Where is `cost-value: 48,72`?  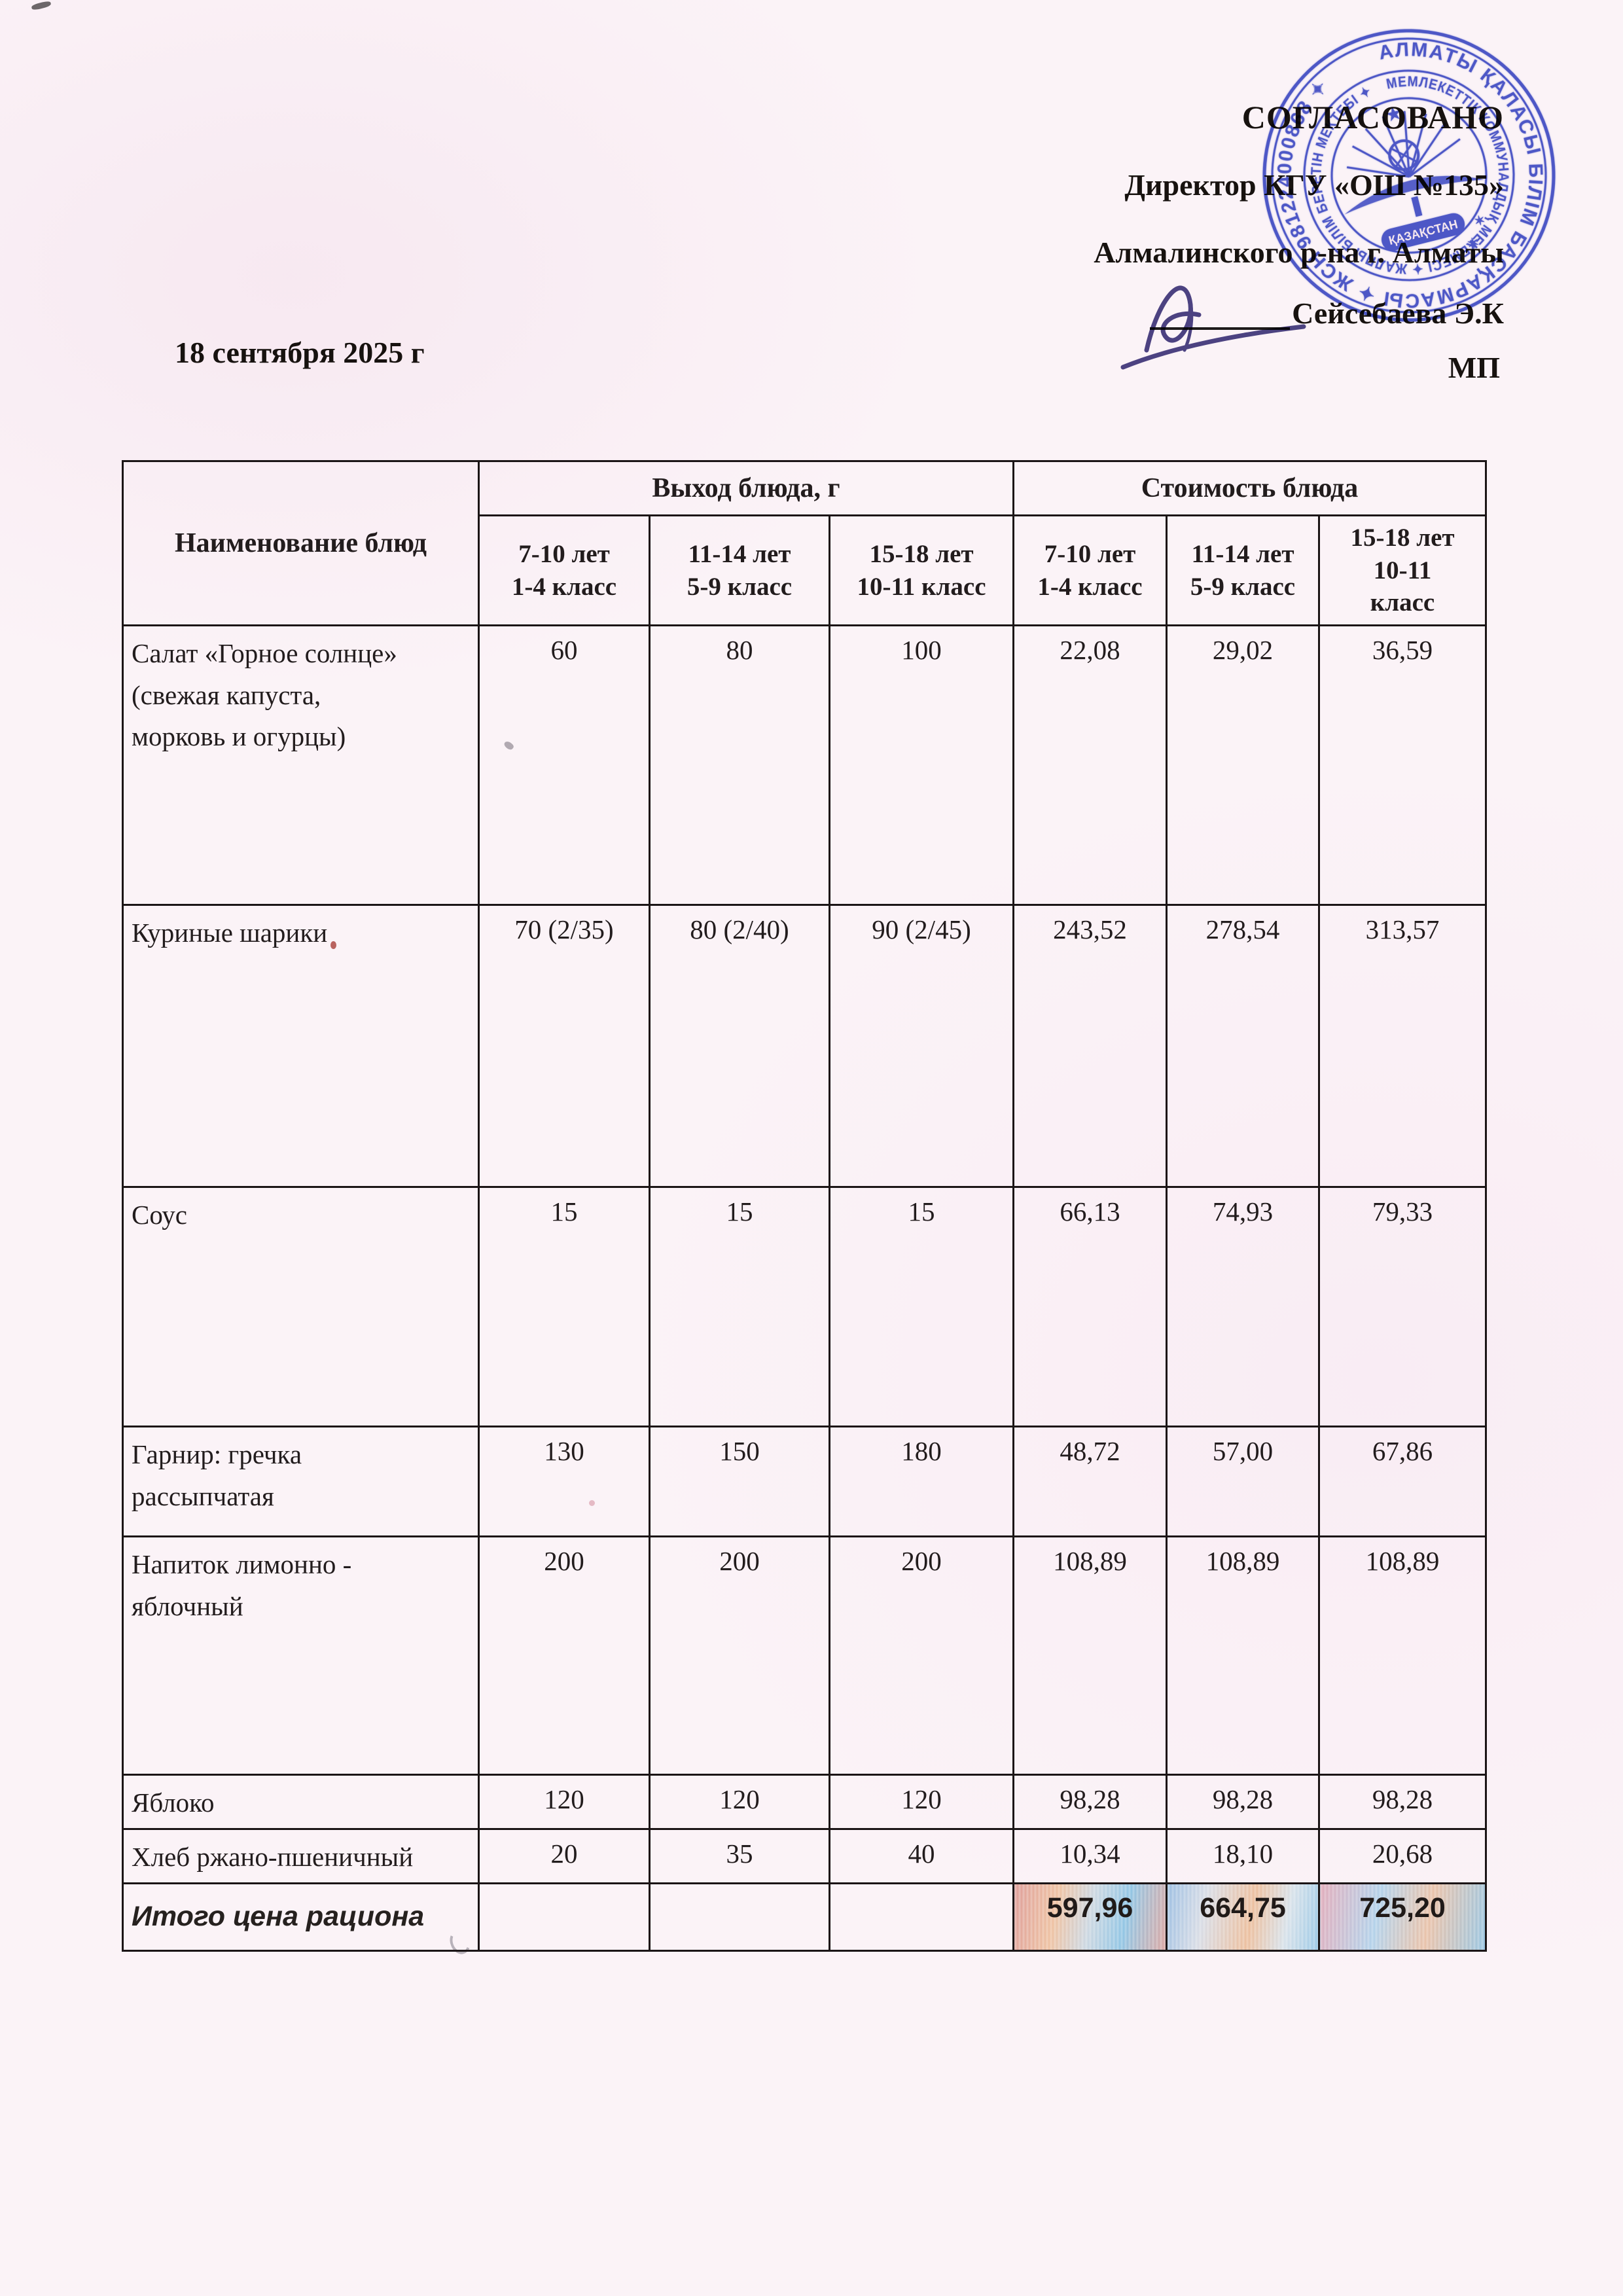 cost-value: 48,72 is located at coordinates (1090, 1481).